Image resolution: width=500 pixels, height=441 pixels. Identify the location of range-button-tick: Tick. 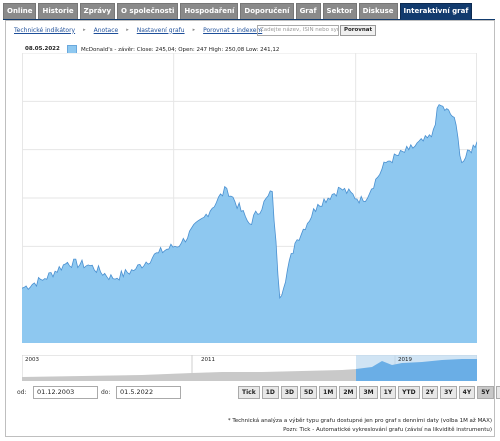
(249, 392).